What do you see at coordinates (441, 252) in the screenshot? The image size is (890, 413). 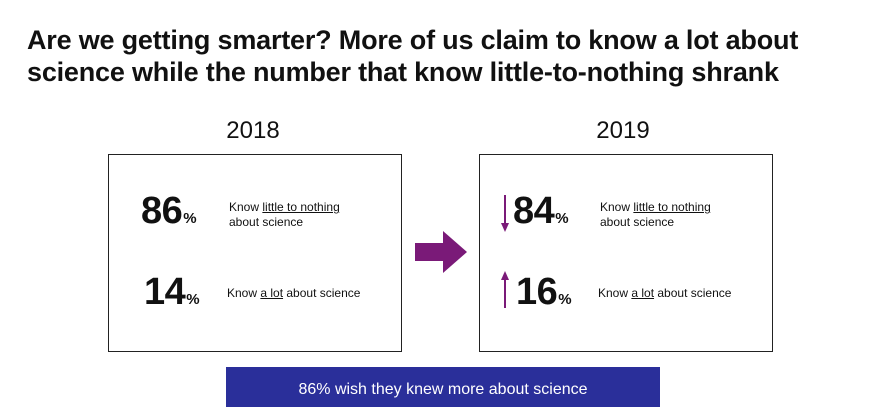 I see `right-arrow-icon` at bounding box center [441, 252].